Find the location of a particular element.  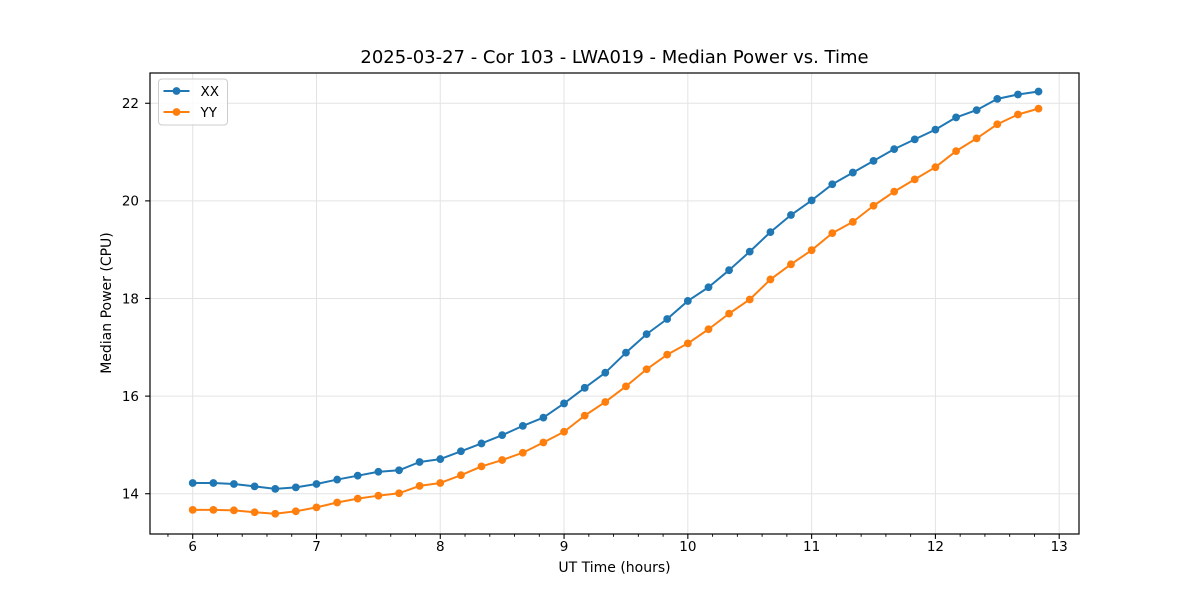

x-tick-label: 10 is located at coordinates (687, 547).